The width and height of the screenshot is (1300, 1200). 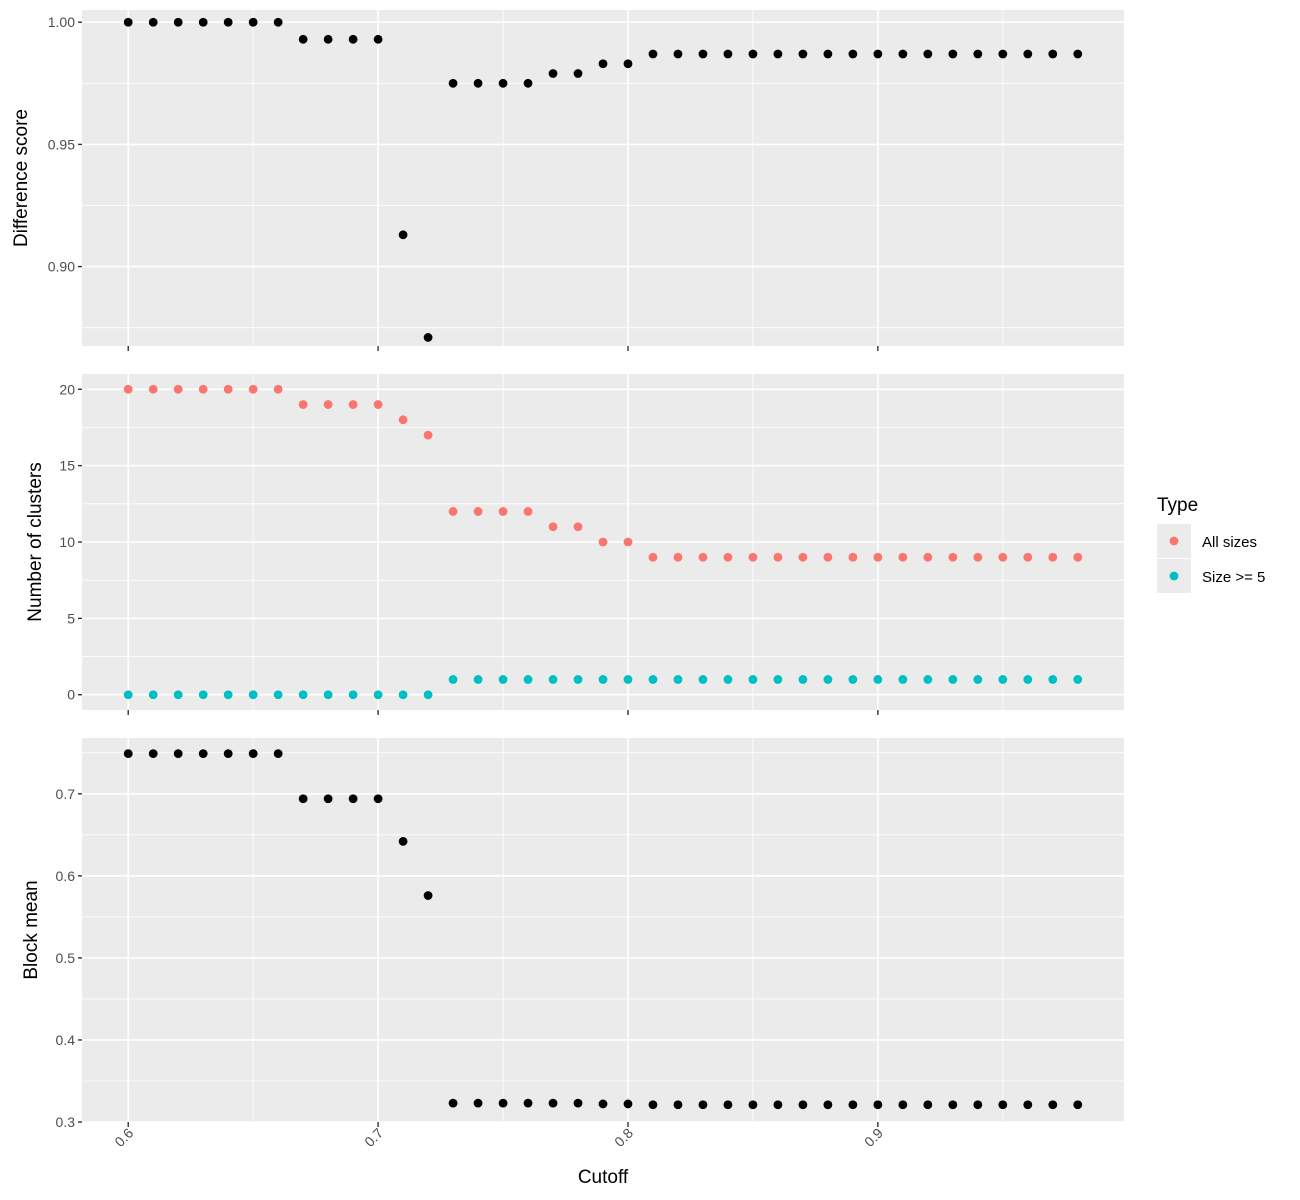 What do you see at coordinates (61, 267) in the screenshot?
I see `y-tick-label: 0.90` at bounding box center [61, 267].